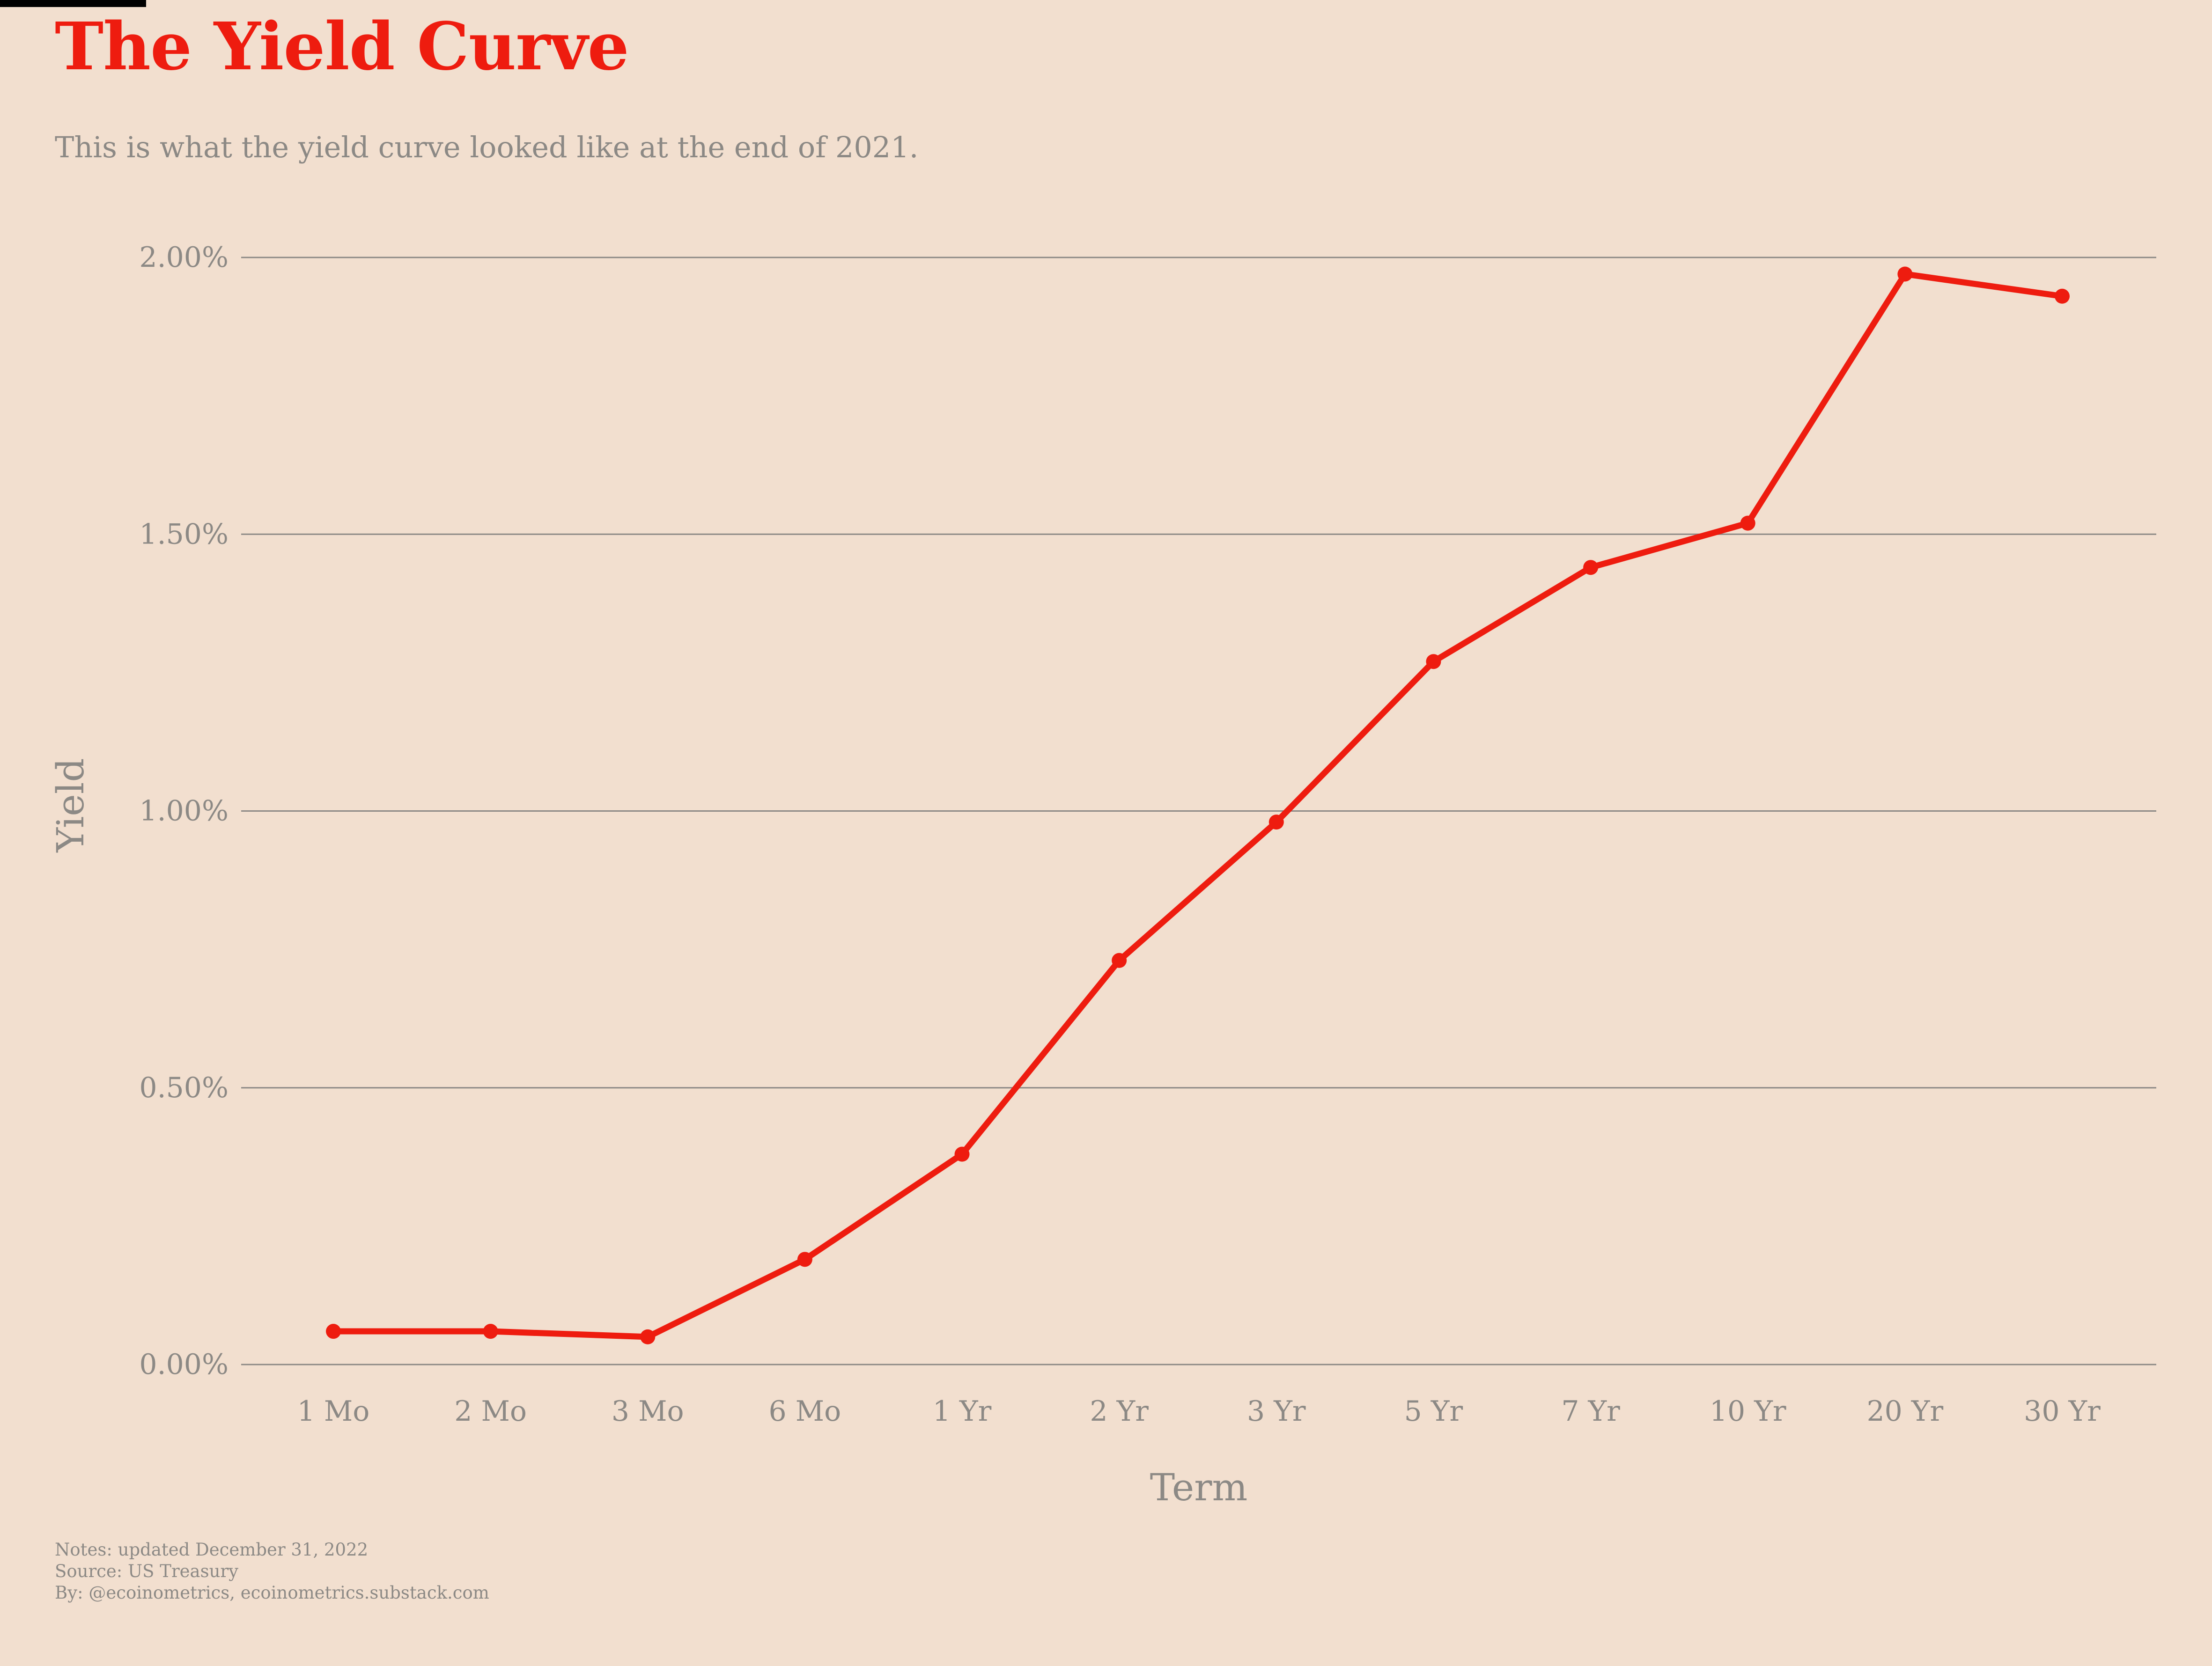  Describe the element at coordinates (184, 811) in the screenshot. I see `y-tick-label: 1.00%` at that location.